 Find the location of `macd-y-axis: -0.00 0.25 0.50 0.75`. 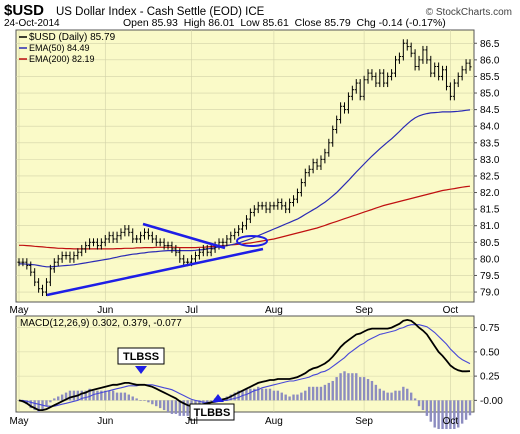

macd-y-axis: -0.00 0.25 0.50 0.75 is located at coordinates (488, 365).